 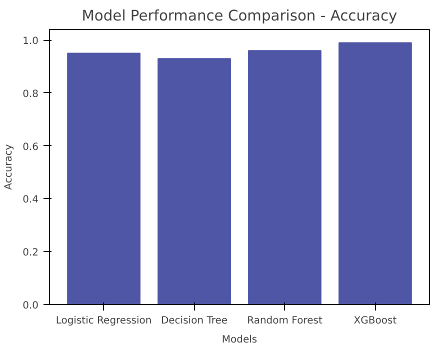 What do you see at coordinates (375, 321) in the screenshot?
I see `x-tick-label: XGBoost` at bounding box center [375, 321].